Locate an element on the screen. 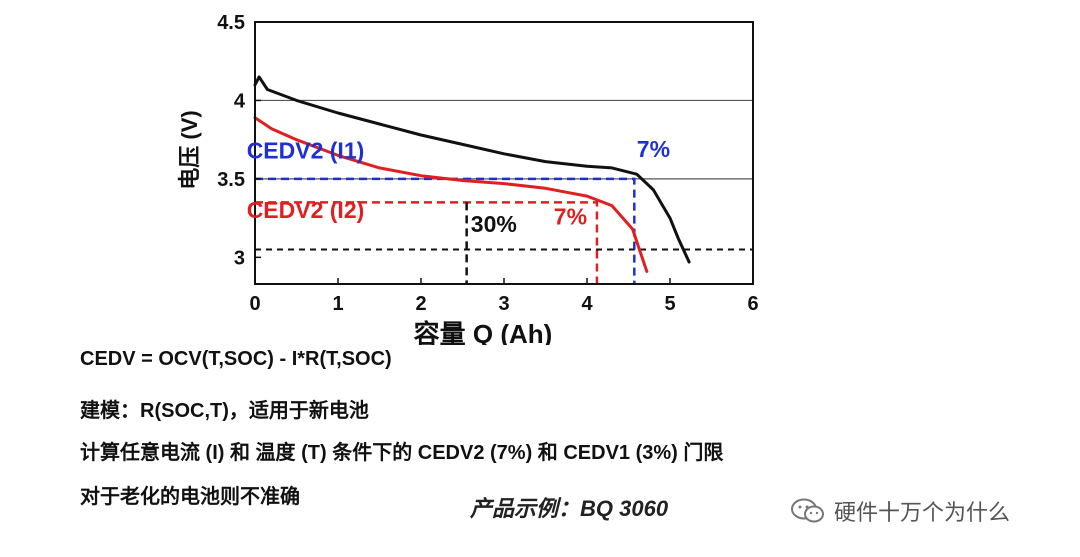 Image resolution: width=1080 pixels, height=557 pixels. x-axis-label: 容量 Q (Ah) is located at coordinates (483, 332).